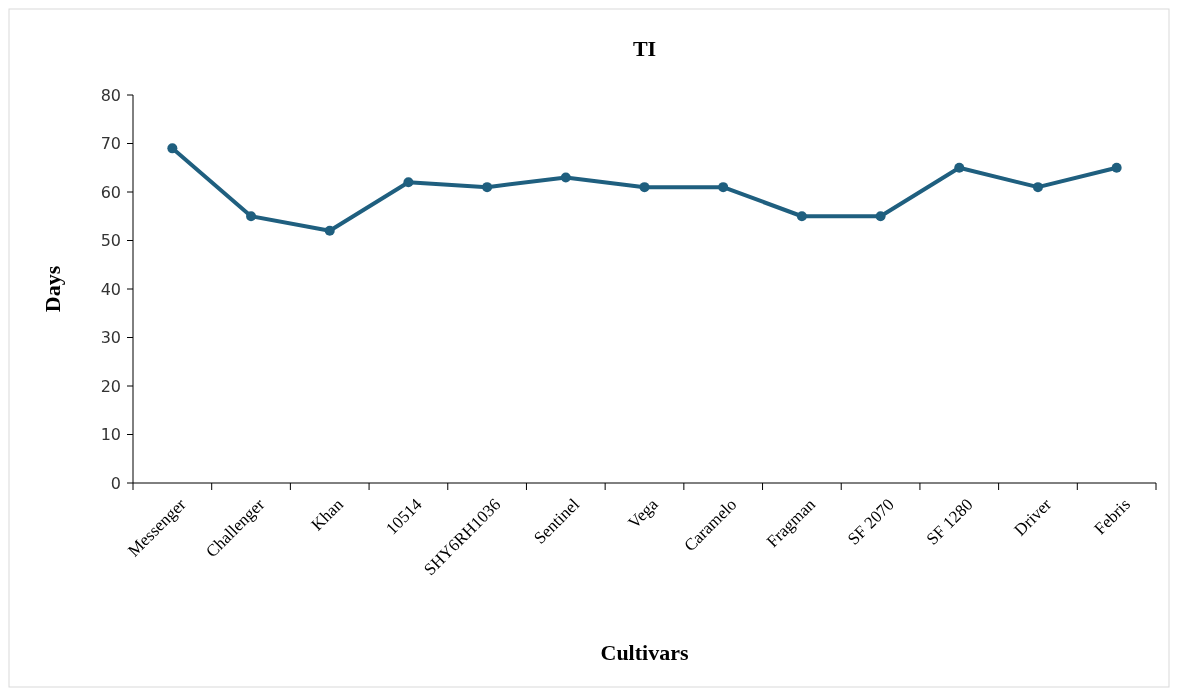  I want to click on y-tick-label: 0, so click(115, 483).